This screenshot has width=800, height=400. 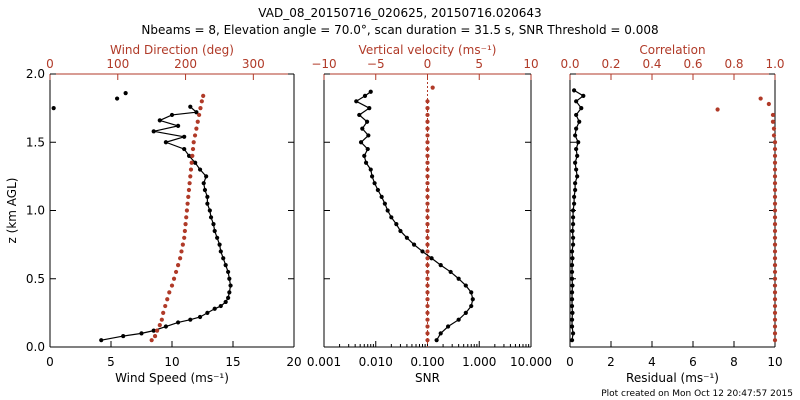 What do you see at coordinates (35, 142) in the screenshot?
I see `y-tick-label: 1.5` at bounding box center [35, 142].